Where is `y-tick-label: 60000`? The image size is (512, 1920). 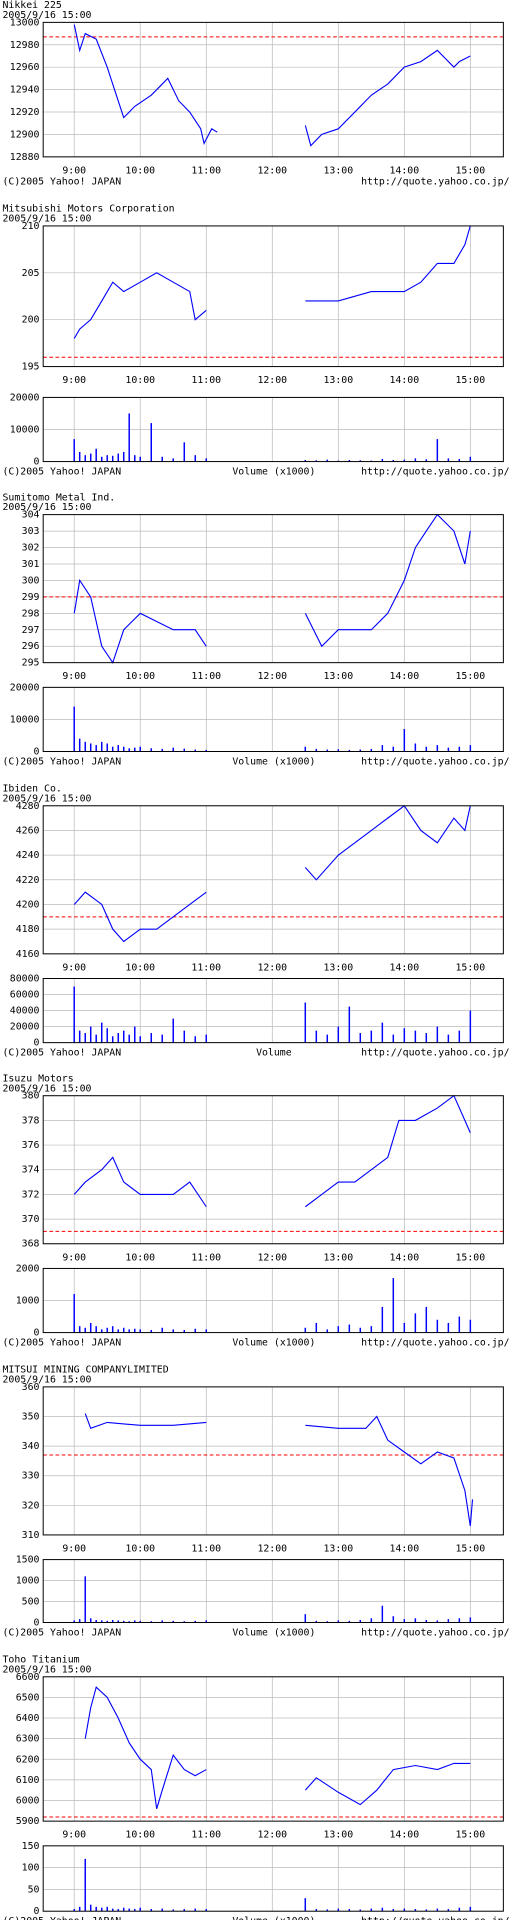 y-tick-label: 60000 is located at coordinates (25, 995).